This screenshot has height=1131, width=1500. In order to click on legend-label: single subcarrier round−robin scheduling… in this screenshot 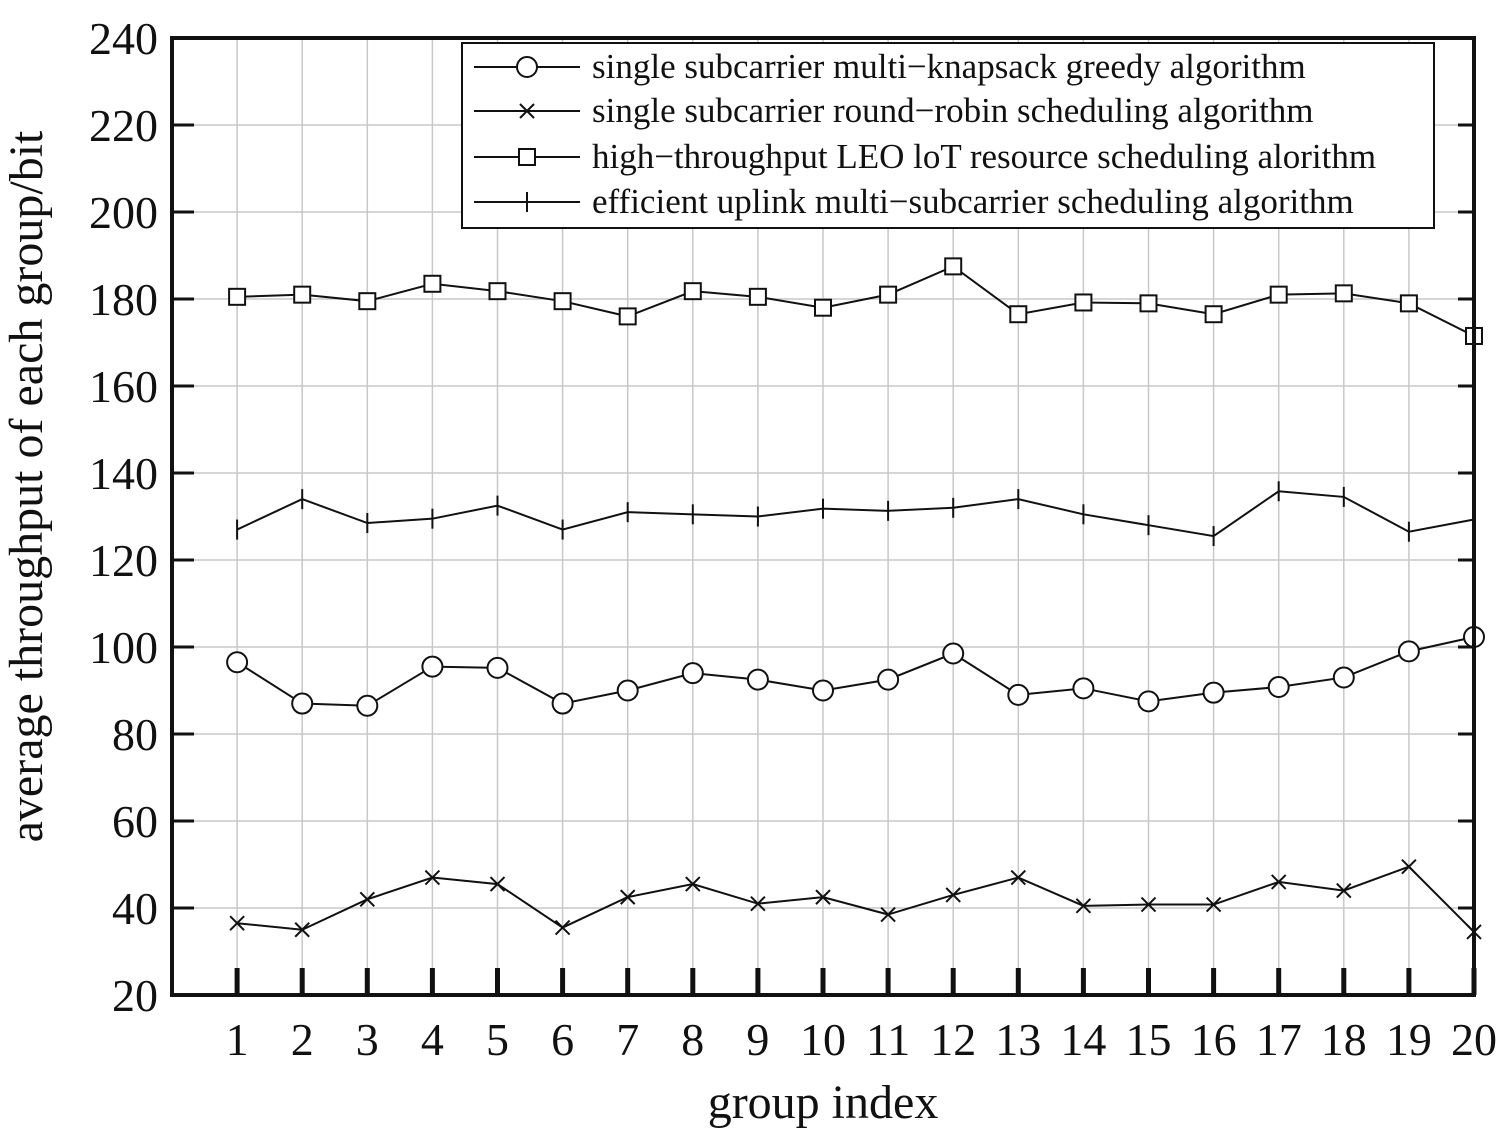, I will do `click(953, 110)`.